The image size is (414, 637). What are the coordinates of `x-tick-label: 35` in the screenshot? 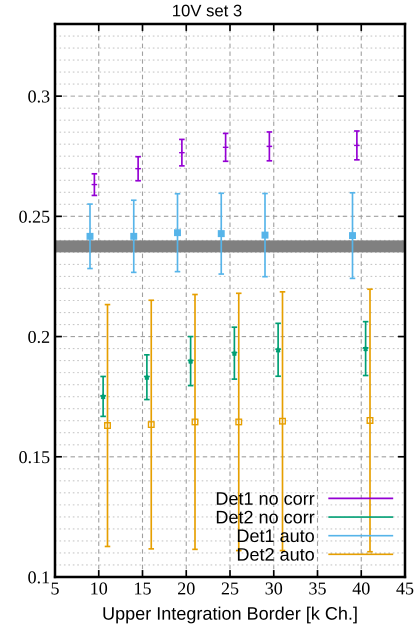 It's located at (317, 588).